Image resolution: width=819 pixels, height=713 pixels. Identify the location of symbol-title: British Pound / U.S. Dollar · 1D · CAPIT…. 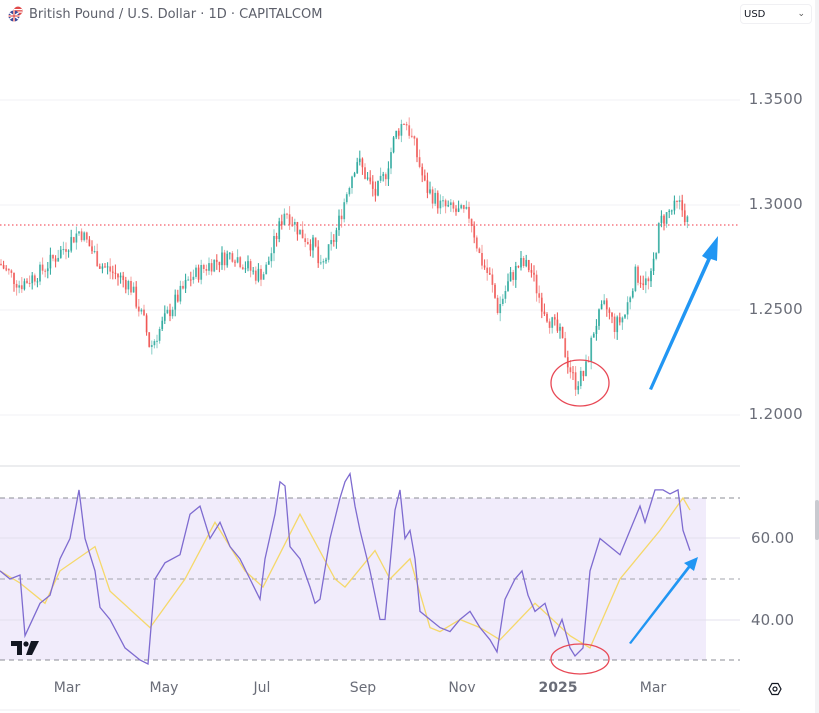
(176, 14).